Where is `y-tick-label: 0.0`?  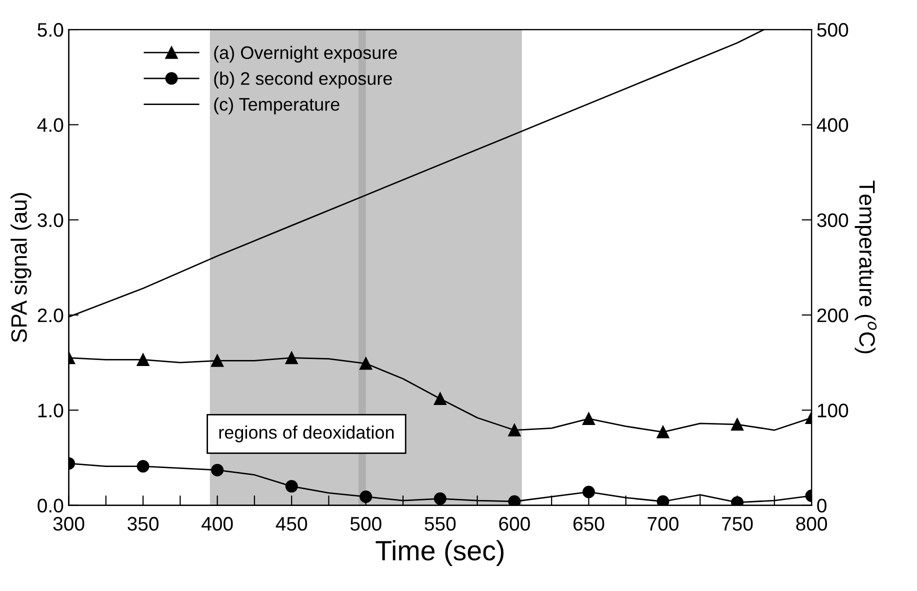
y-tick-label: 0.0 is located at coordinates (51, 505).